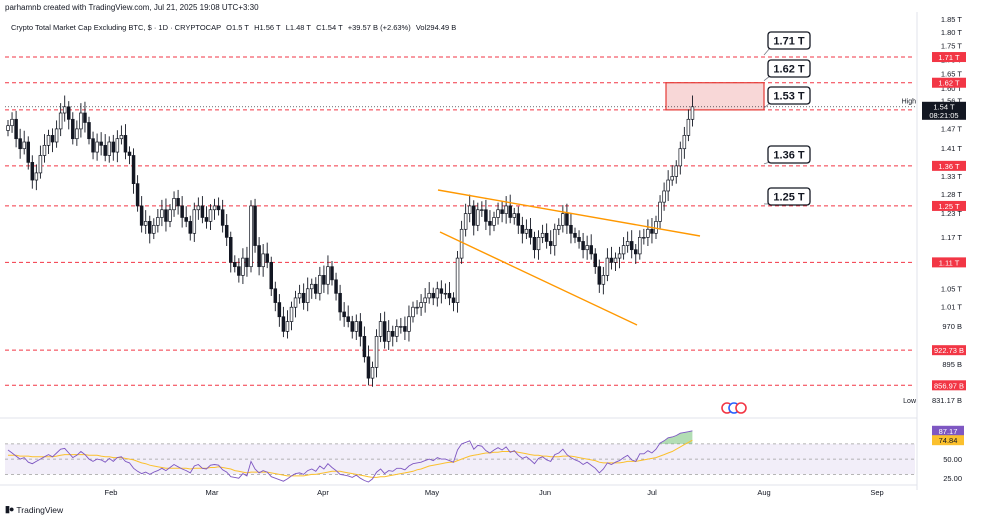  Describe the element at coordinates (323, 492) in the screenshot. I see `time-tick-label: Apr` at that location.